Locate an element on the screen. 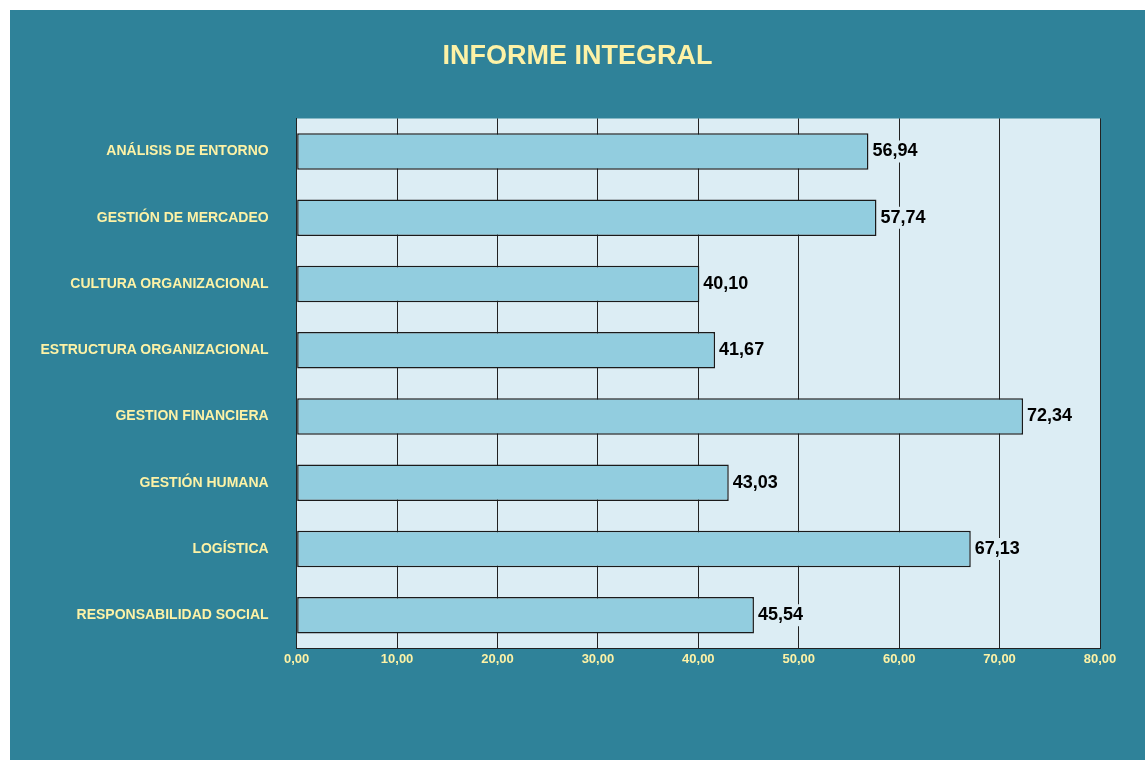  data-label: 43,03 is located at coordinates (755, 481).